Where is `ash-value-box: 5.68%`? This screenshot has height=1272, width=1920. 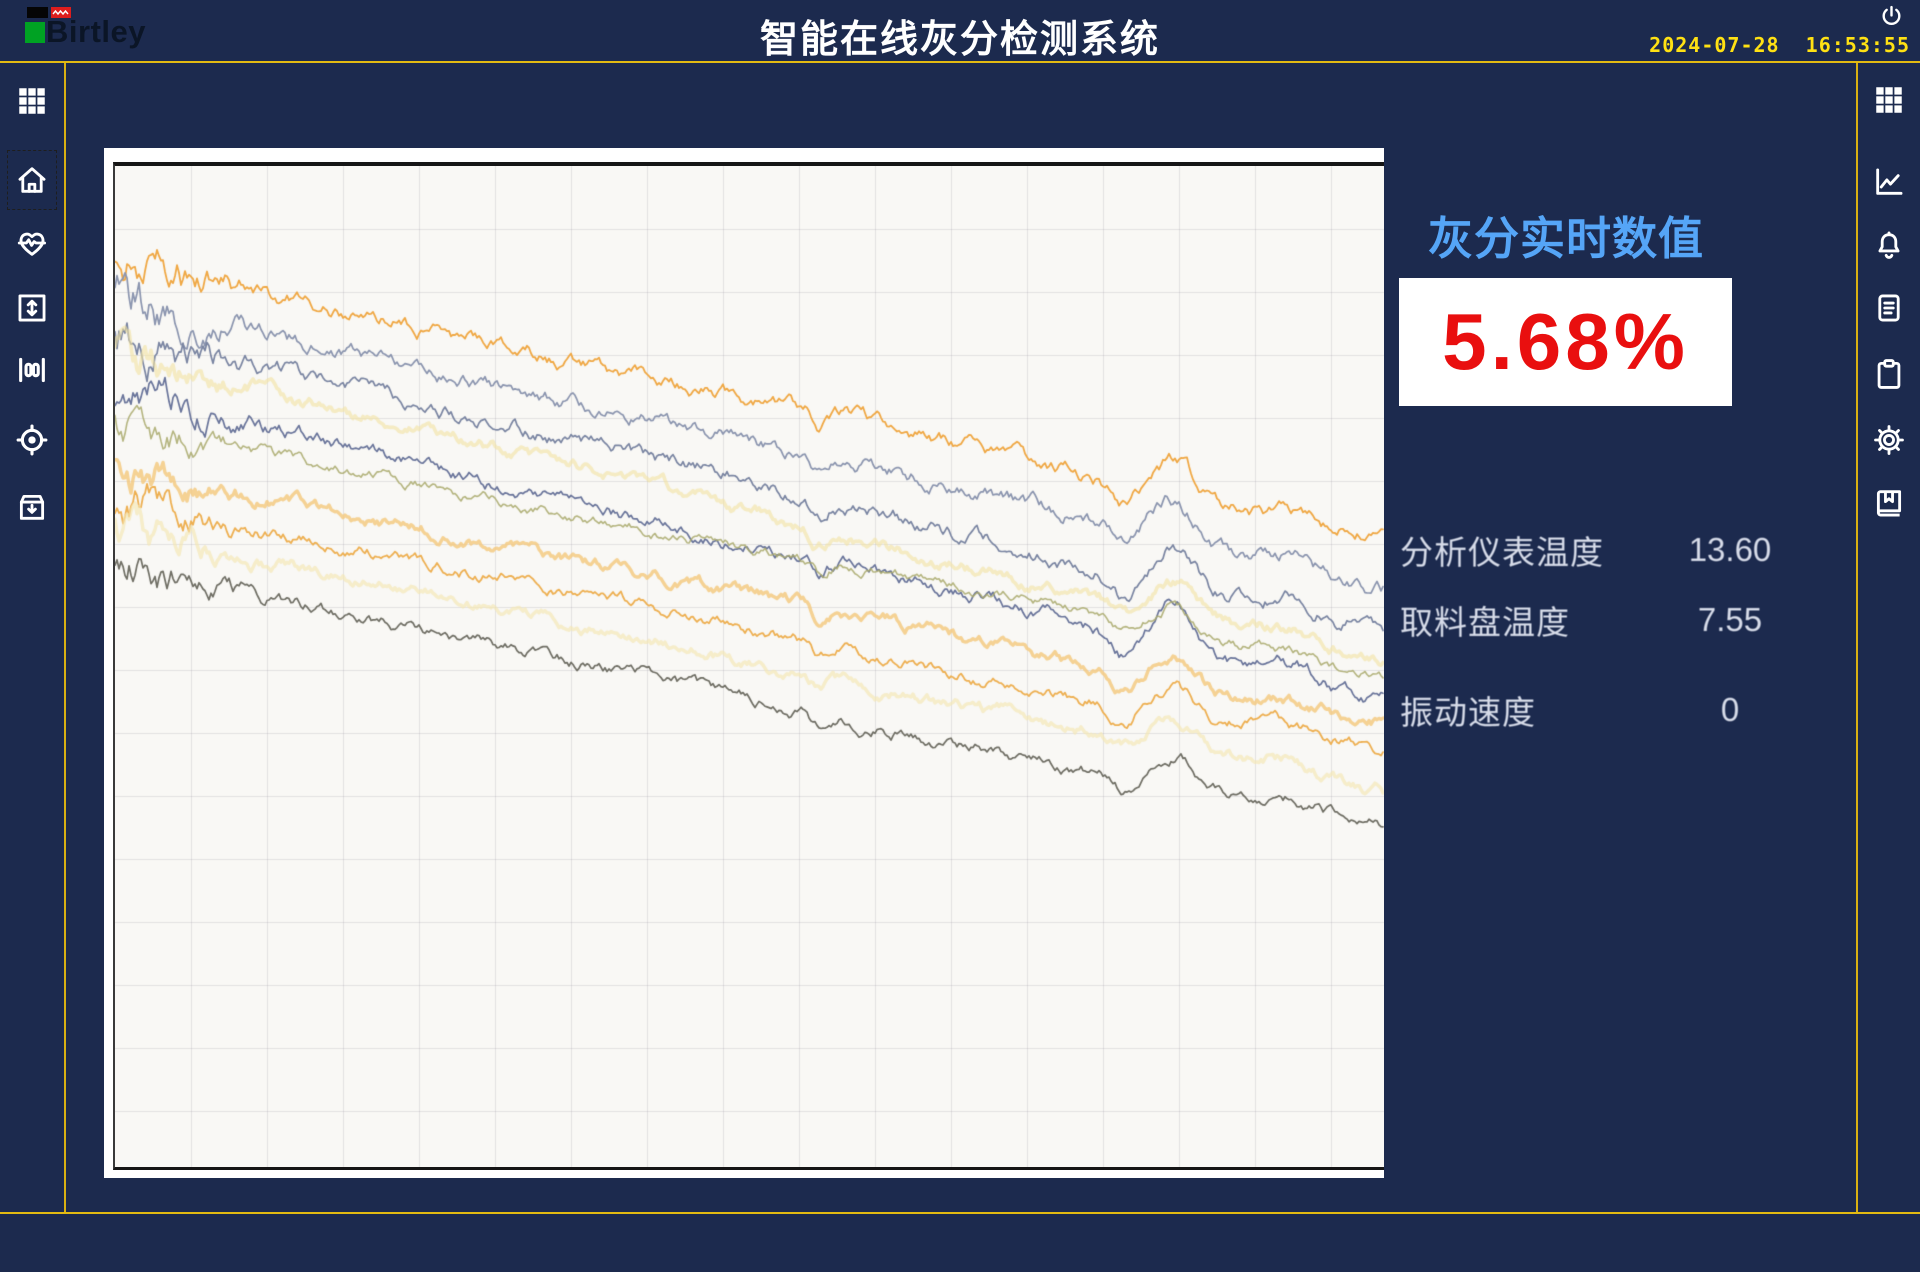 ash-value-box: 5.68% is located at coordinates (1565, 342).